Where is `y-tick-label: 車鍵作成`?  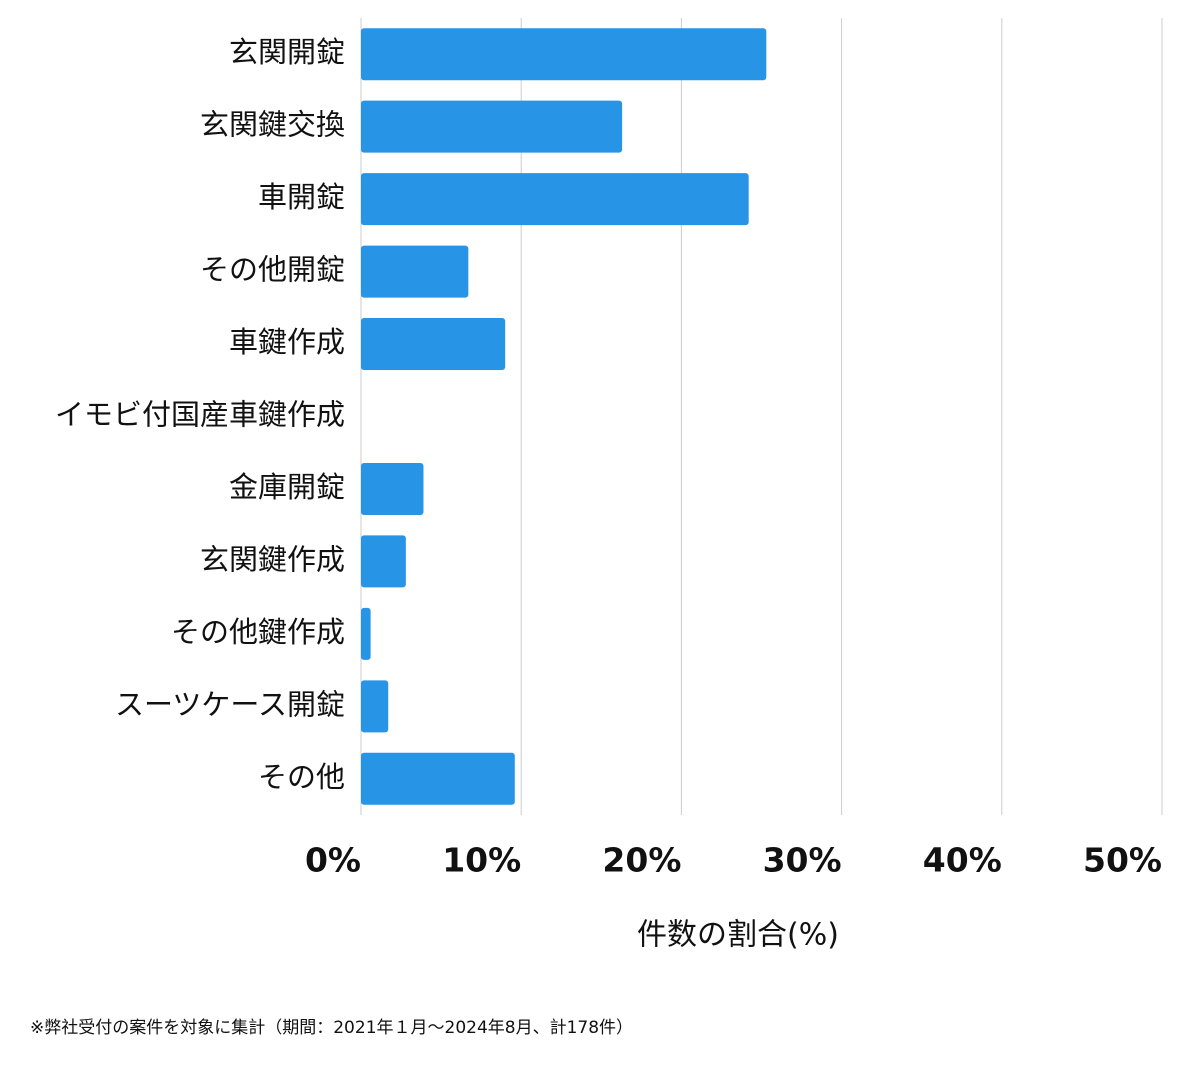
y-tick-label: 車鍵作成 is located at coordinates (287, 342).